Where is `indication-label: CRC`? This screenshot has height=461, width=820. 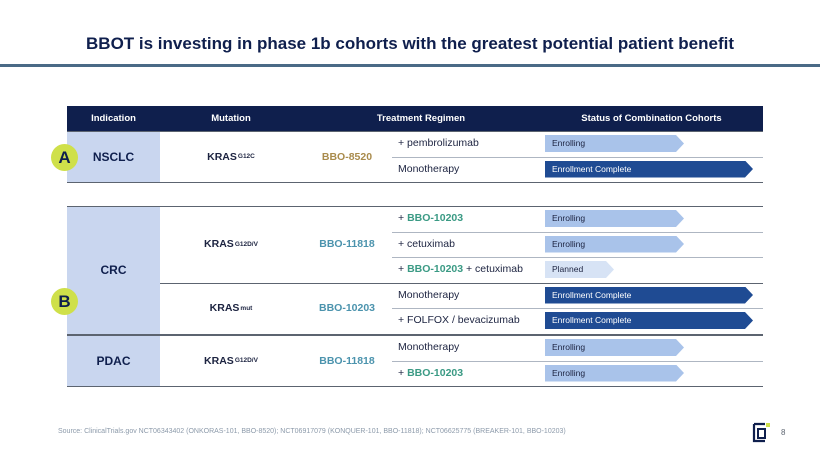
indication-label: CRC is located at coordinates (113, 269).